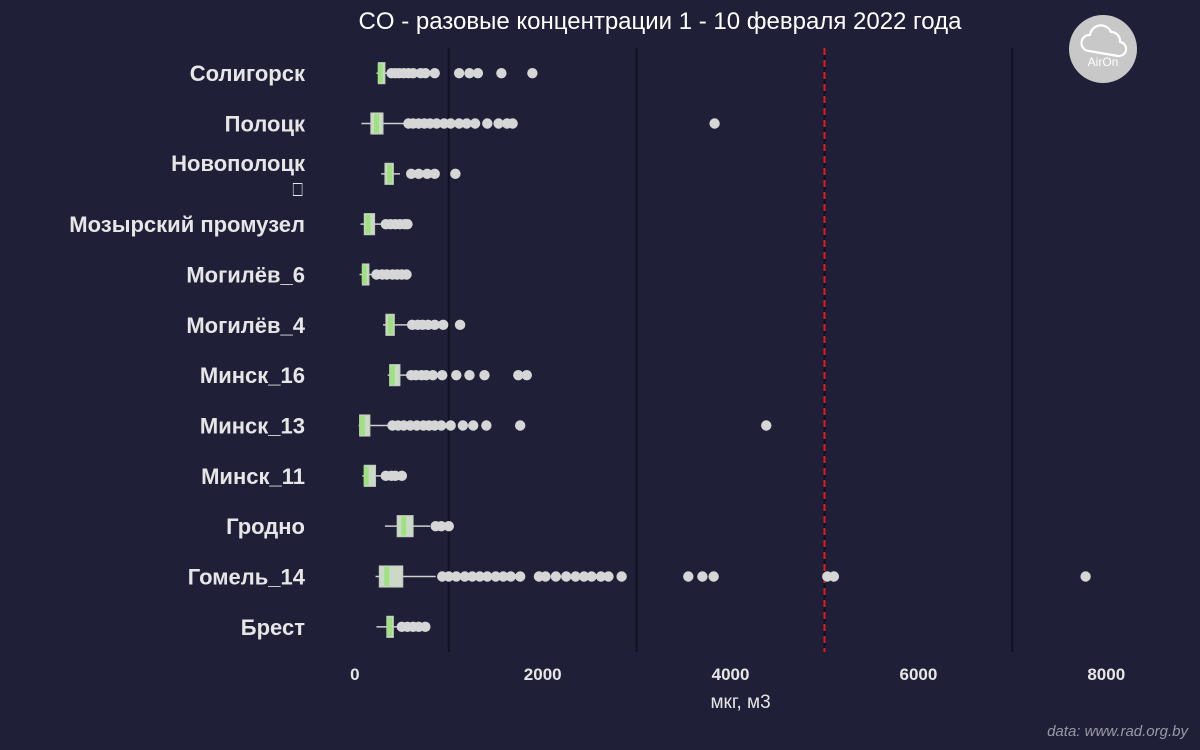  Describe the element at coordinates (265, 124) in the screenshot. I see `category-label: Полоцк` at that location.